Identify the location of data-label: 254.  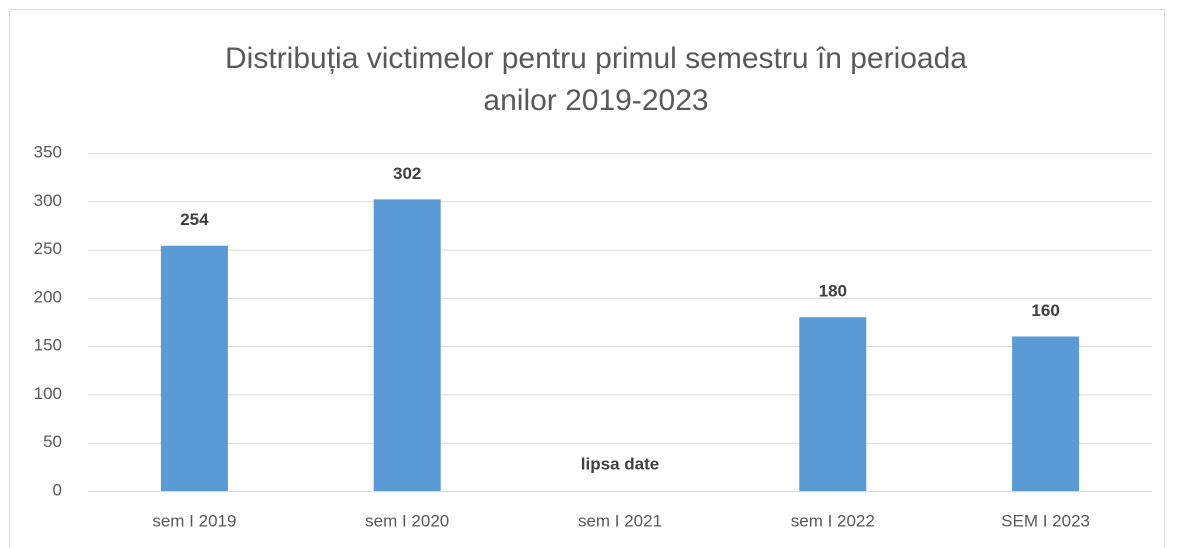
(194, 219).